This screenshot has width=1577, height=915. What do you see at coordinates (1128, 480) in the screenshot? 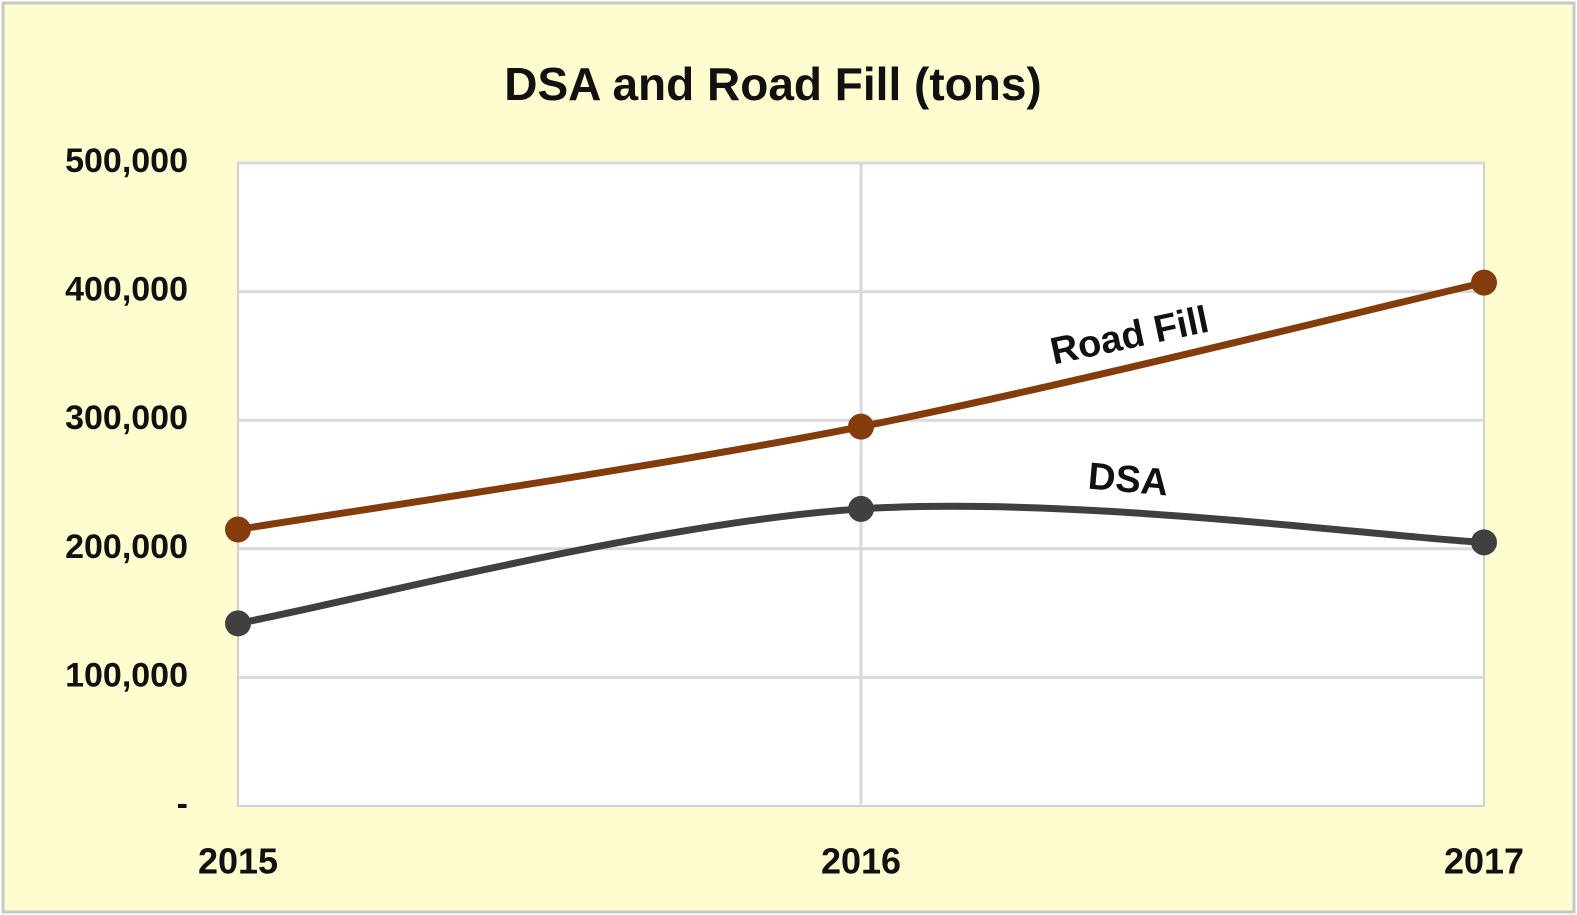
I see `series-label: DSA` at bounding box center [1128, 480].